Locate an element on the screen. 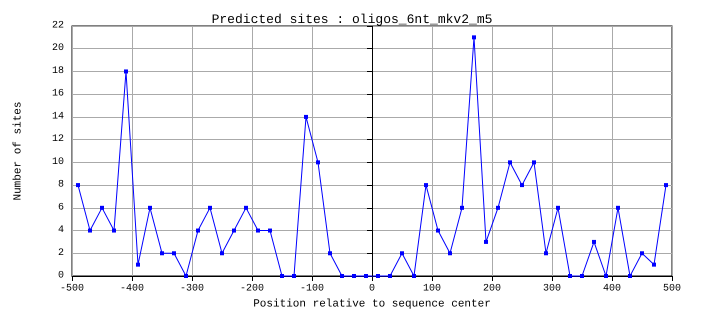 This screenshot has width=704, height=328. y-tick-label: 6 is located at coordinates (61, 208).